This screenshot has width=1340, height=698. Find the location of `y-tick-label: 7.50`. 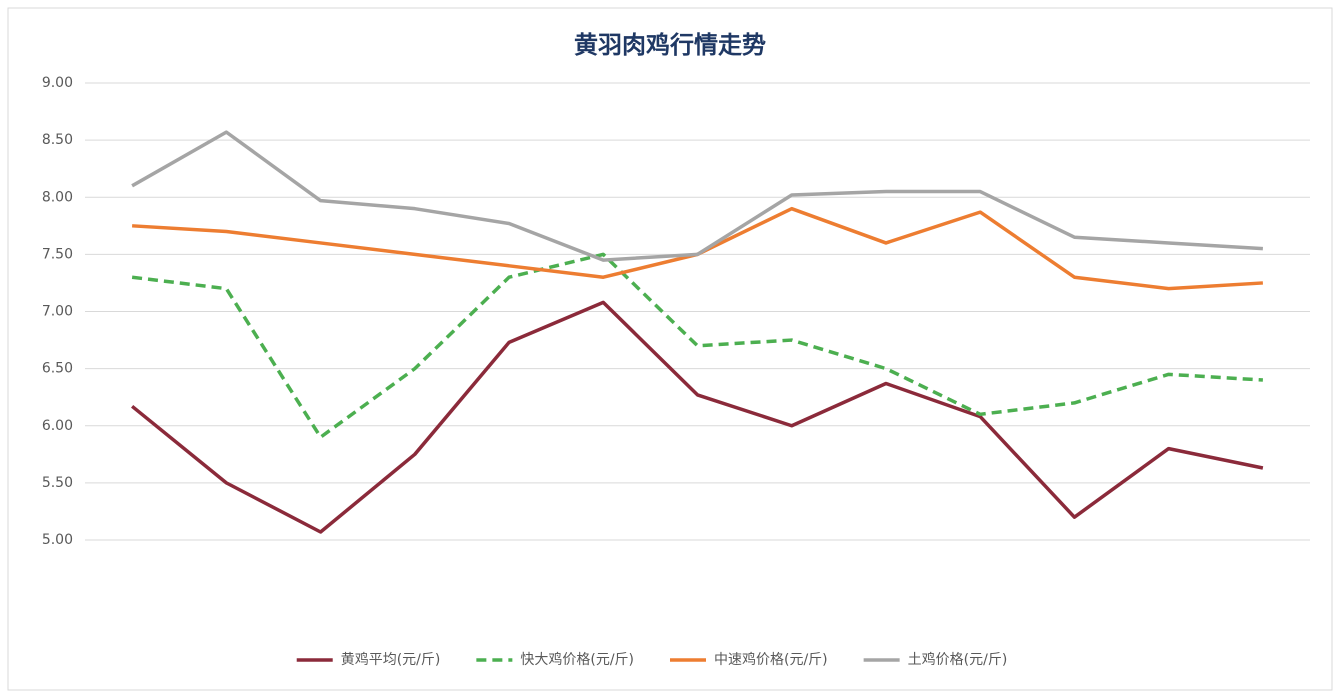

y-tick-label: 7.50 is located at coordinates (57, 254).